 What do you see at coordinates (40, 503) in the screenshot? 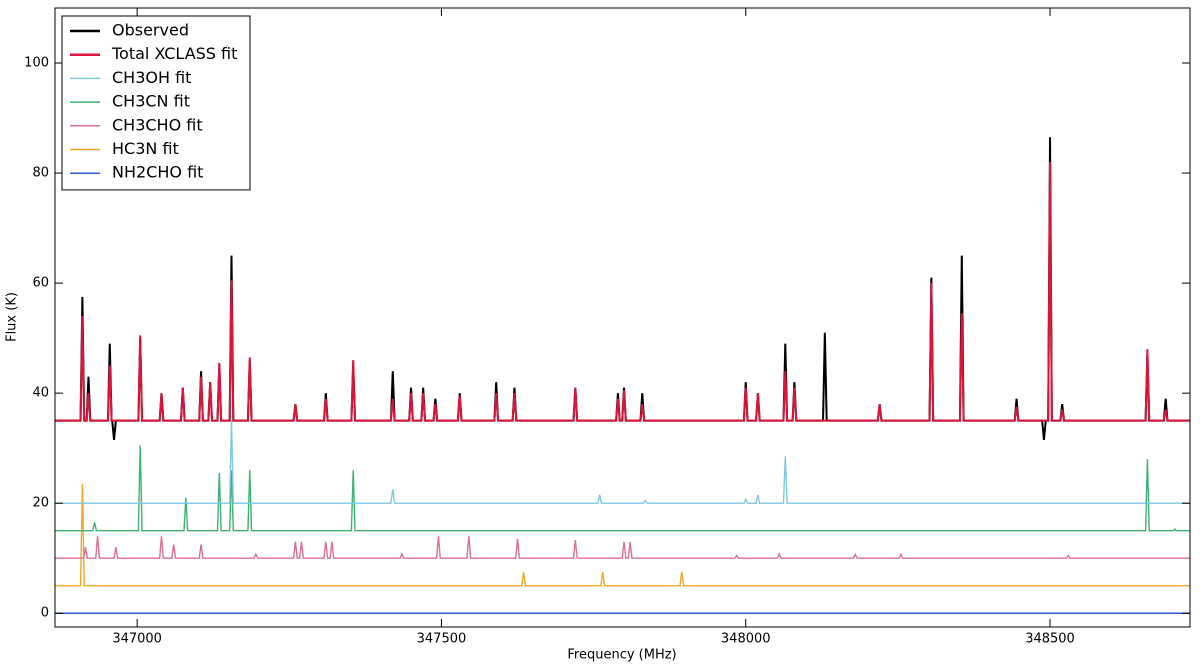
I see `y-tick-label: 20` at bounding box center [40, 503].